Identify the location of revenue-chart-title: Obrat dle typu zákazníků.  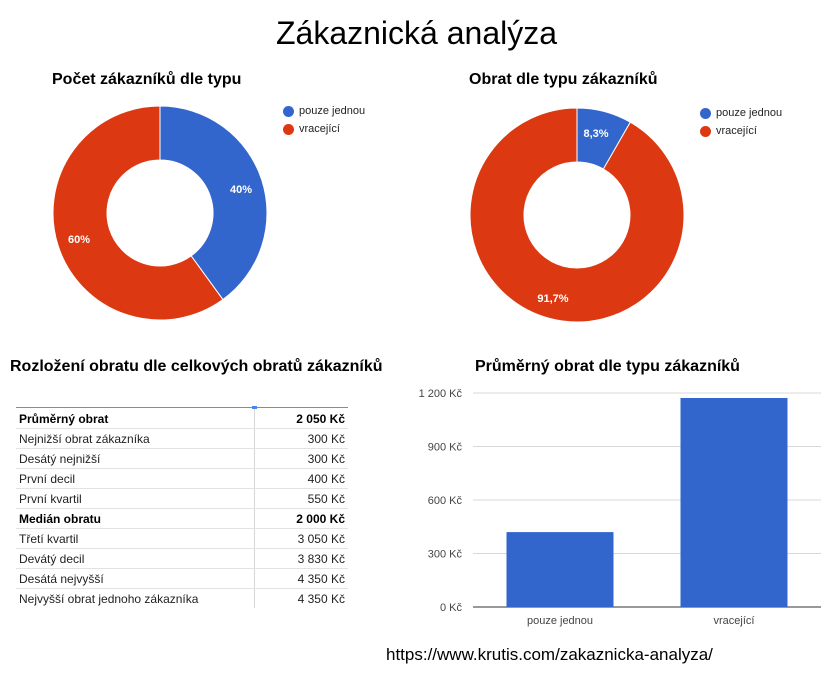
(563, 79).